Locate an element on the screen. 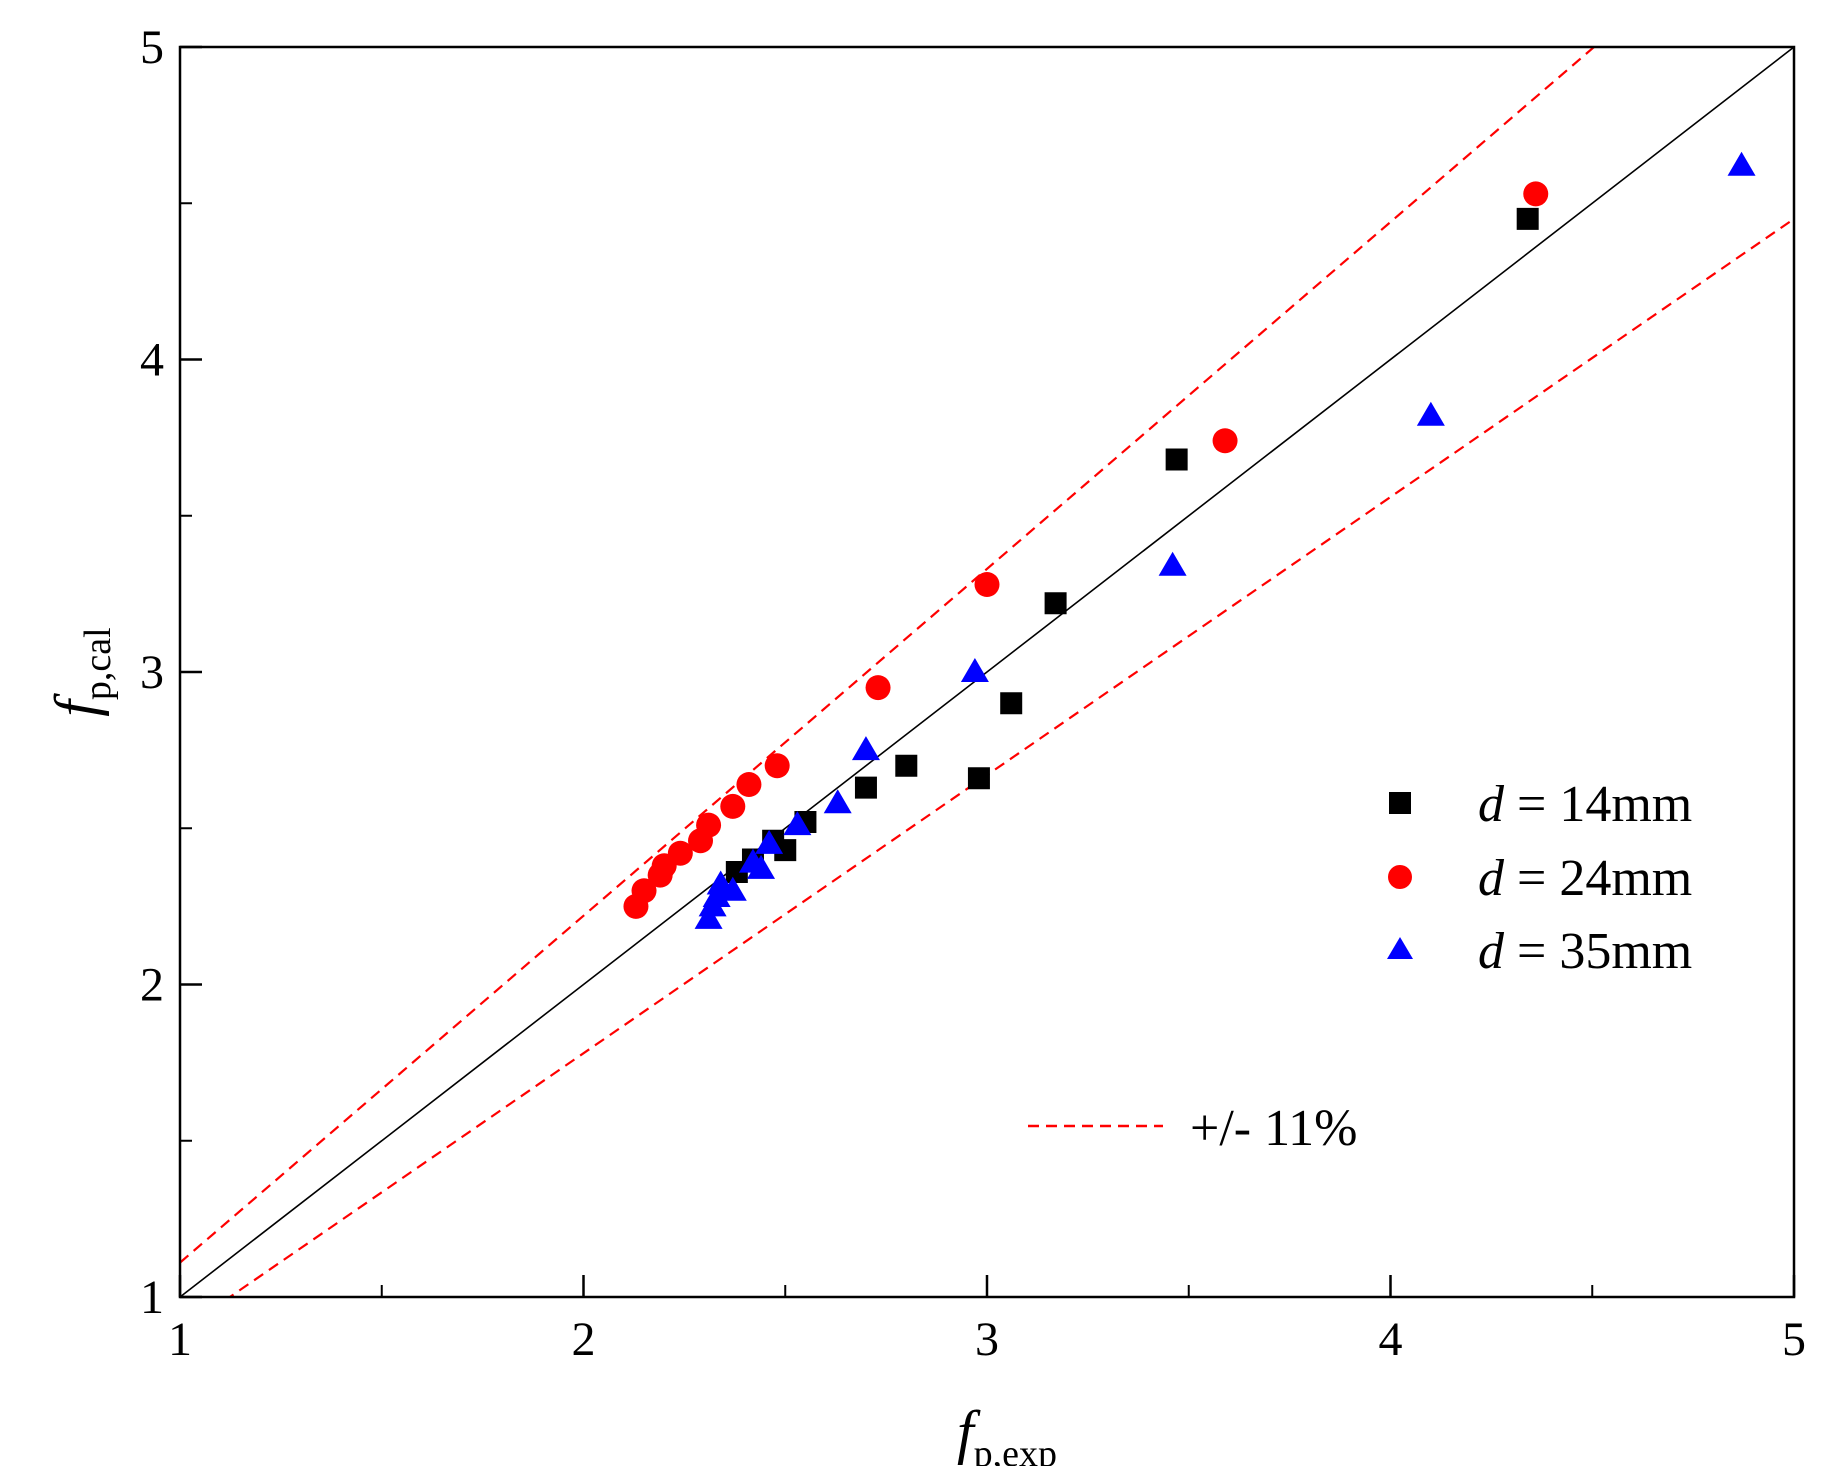 This screenshot has width=1827, height=1466. x-tick-label: 5 is located at coordinates (1794, 1339).